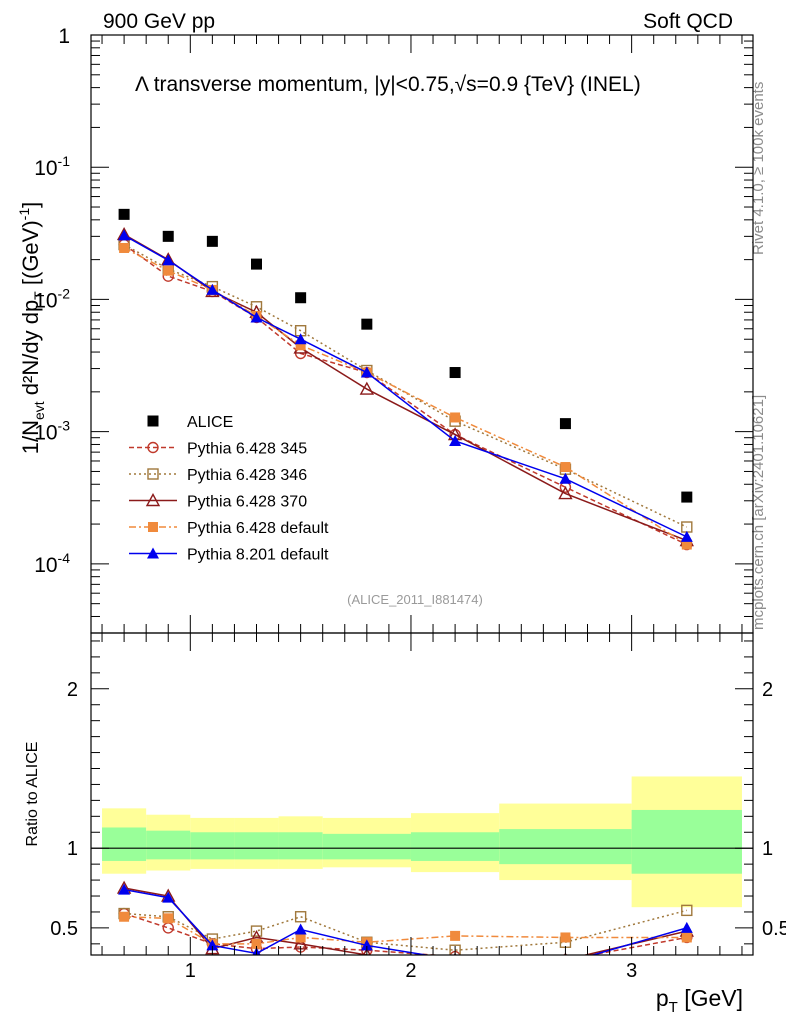 This screenshot has height=1024, width=786. What do you see at coordinates (64, 36) in the screenshot?
I see `y-tick-label: 1` at bounding box center [64, 36].